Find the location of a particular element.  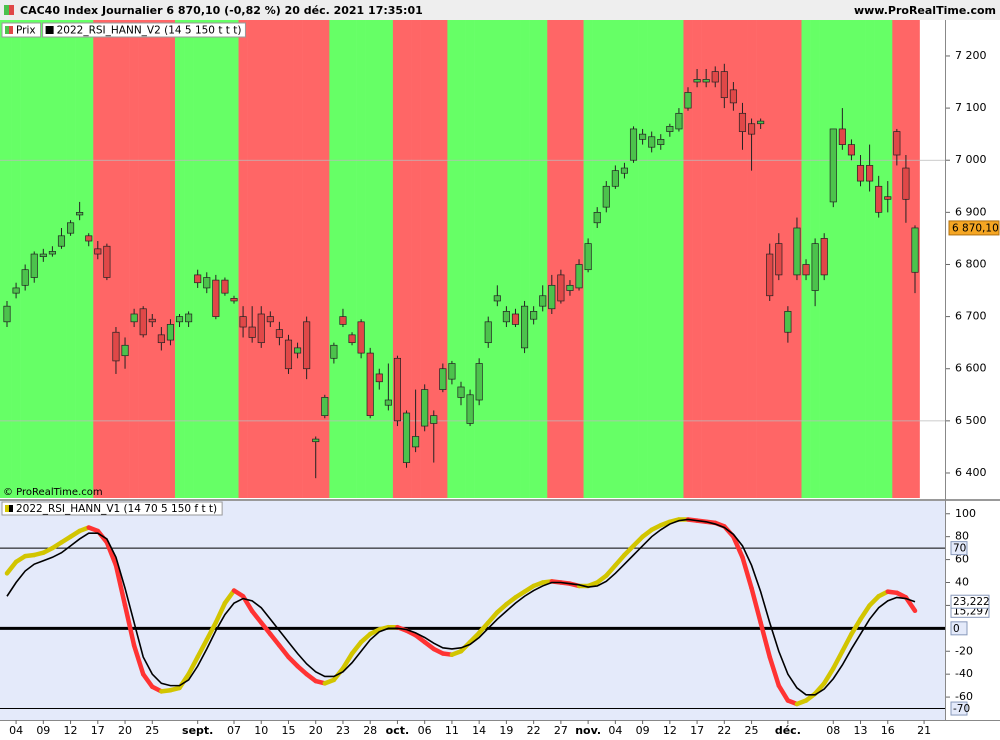

date-axis is located at coordinates (500, 730).